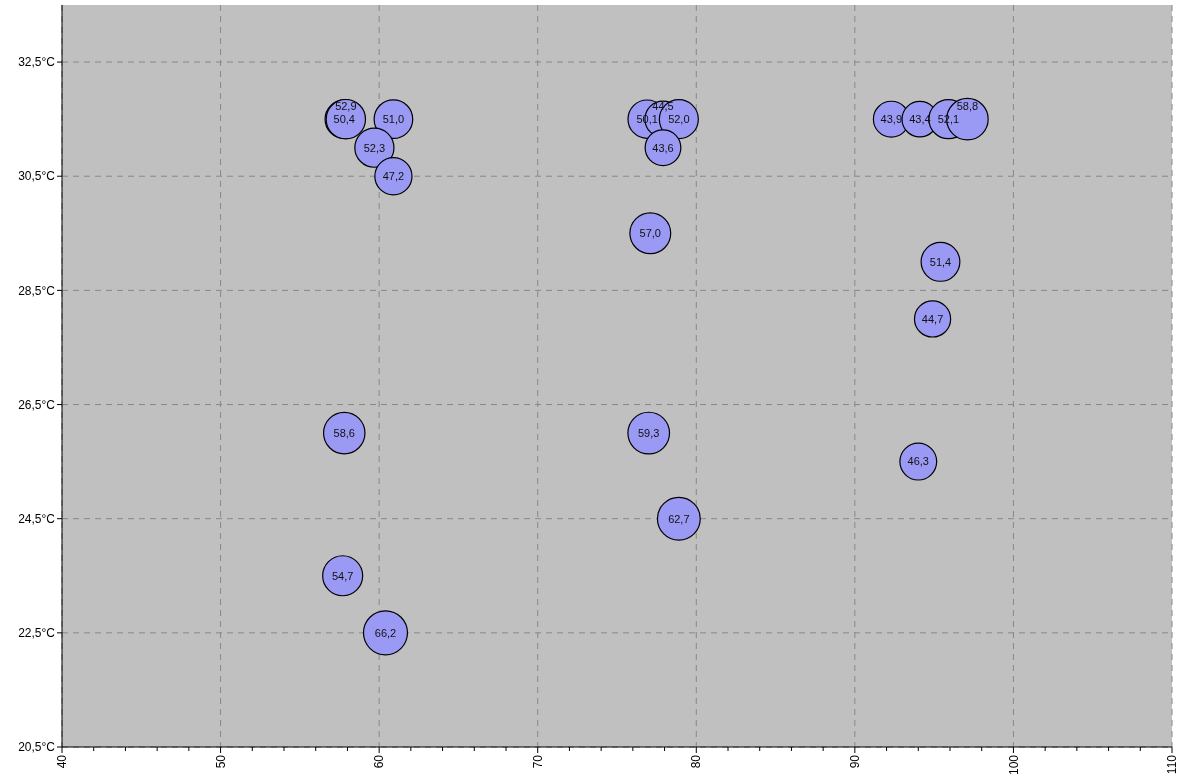 The width and height of the screenshot is (1179, 781). What do you see at coordinates (37, 404) in the screenshot?
I see `y-tick-label: 26,5°C` at bounding box center [37, 404].